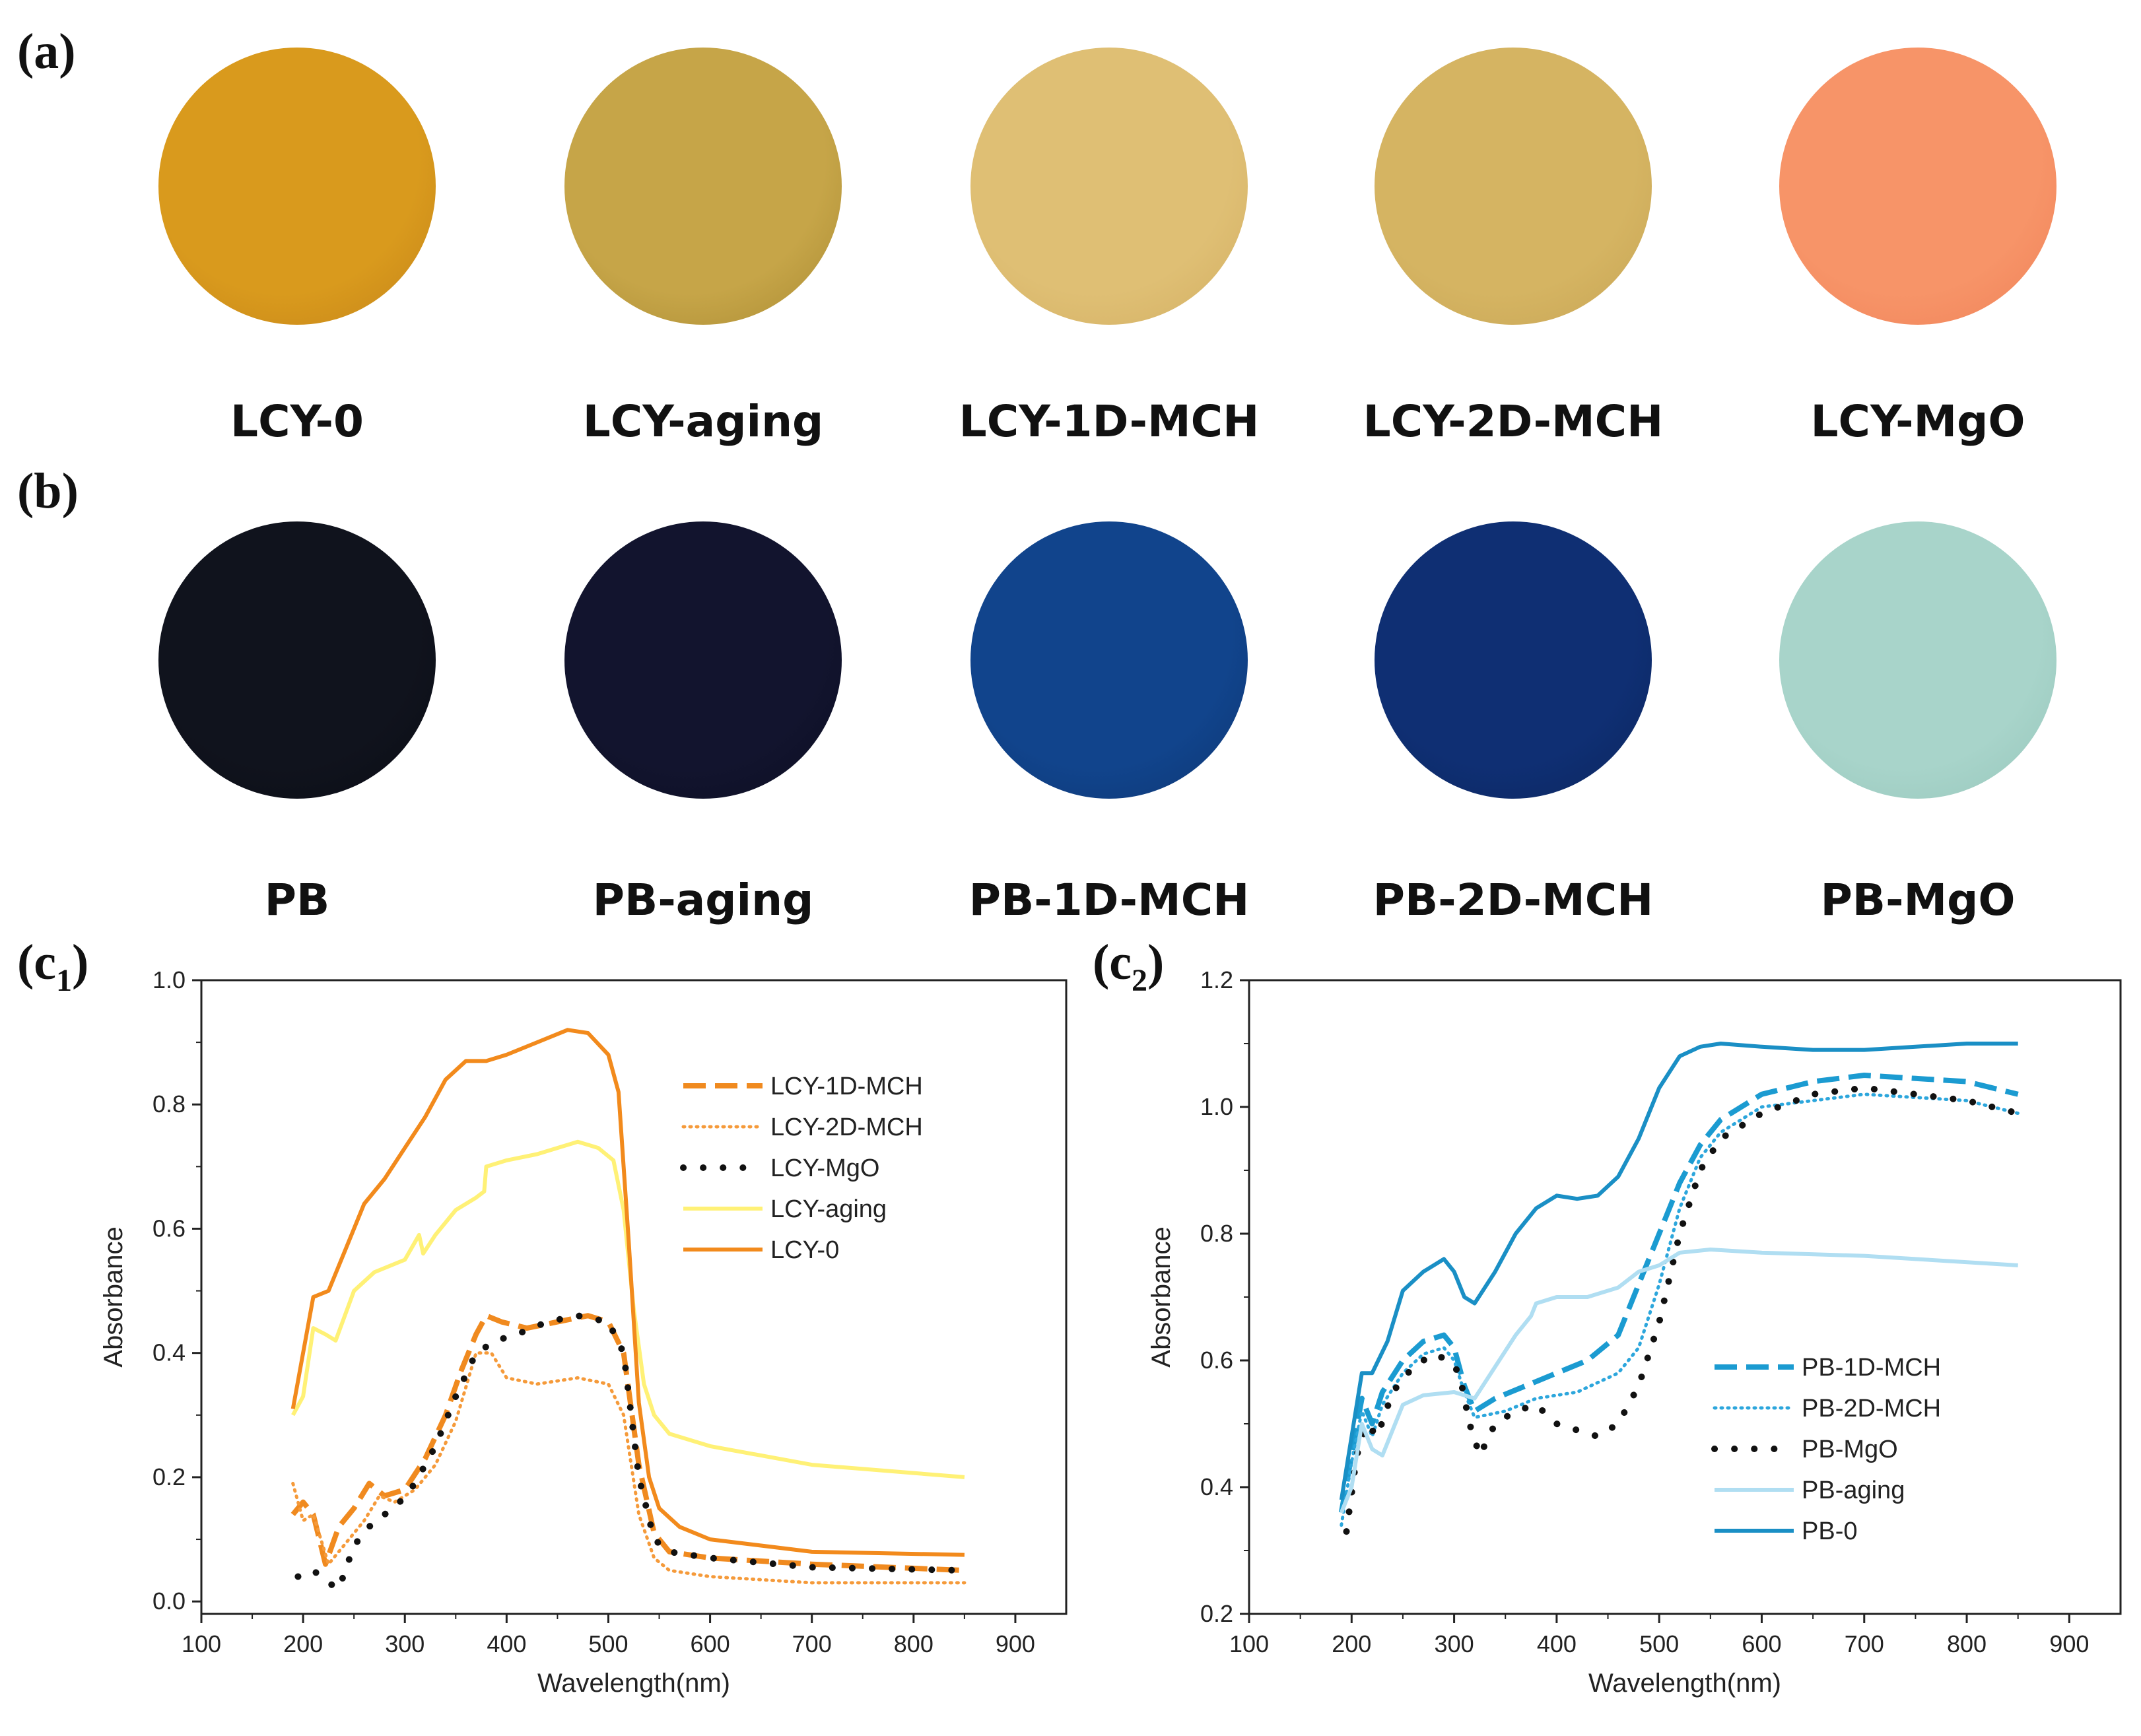 This screenshot has height=1736, width=2141. What do you see at coordinates (1918, 421) in the screenshot?
I see `sample-label: LCY-MgO` at bounding box center [1918, 421].